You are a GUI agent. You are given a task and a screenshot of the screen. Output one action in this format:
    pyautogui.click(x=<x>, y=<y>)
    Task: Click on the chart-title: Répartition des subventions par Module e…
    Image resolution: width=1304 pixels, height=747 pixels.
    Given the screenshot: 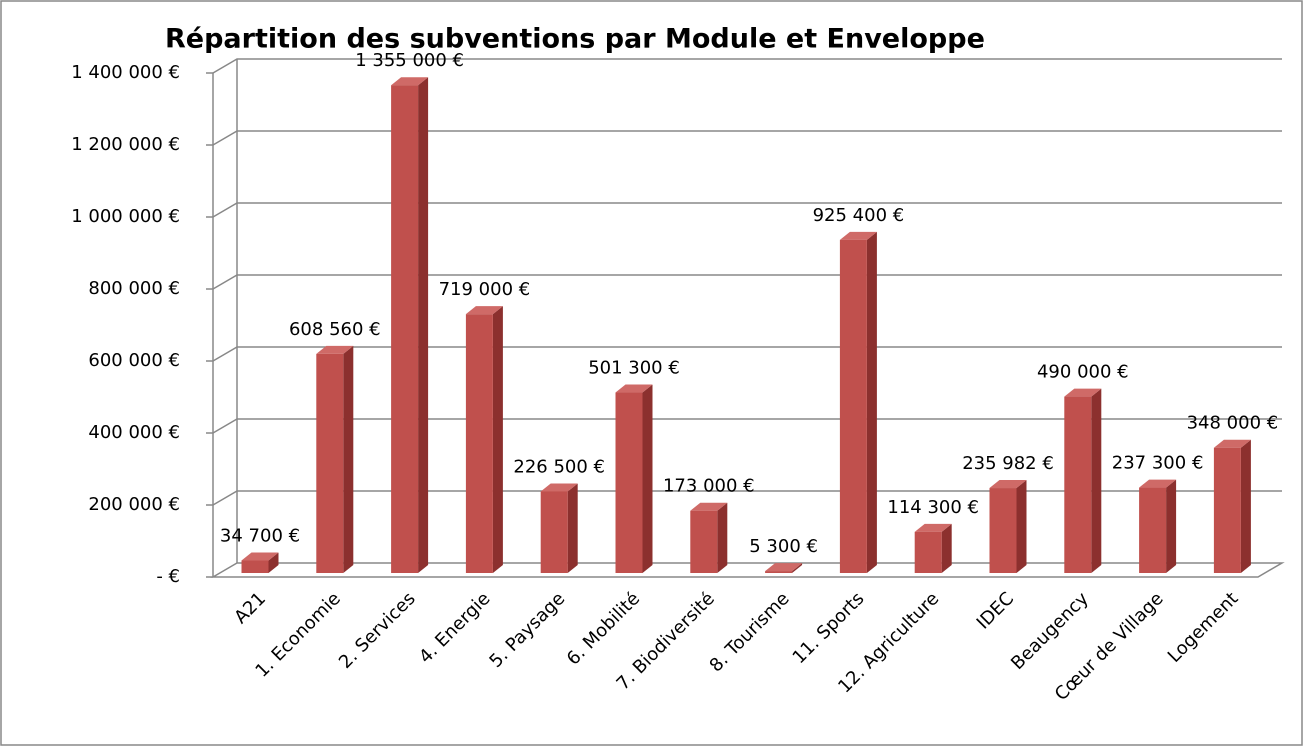 What is the action you would take?
    pyautogui.click(x=575, y=39)
    